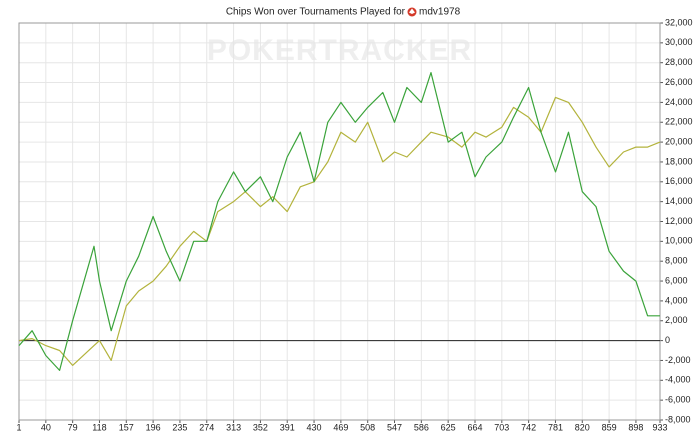  Describe the element at coordinates (582, 427) in the screenshot. I see `x-tick-label: 820` at that location.